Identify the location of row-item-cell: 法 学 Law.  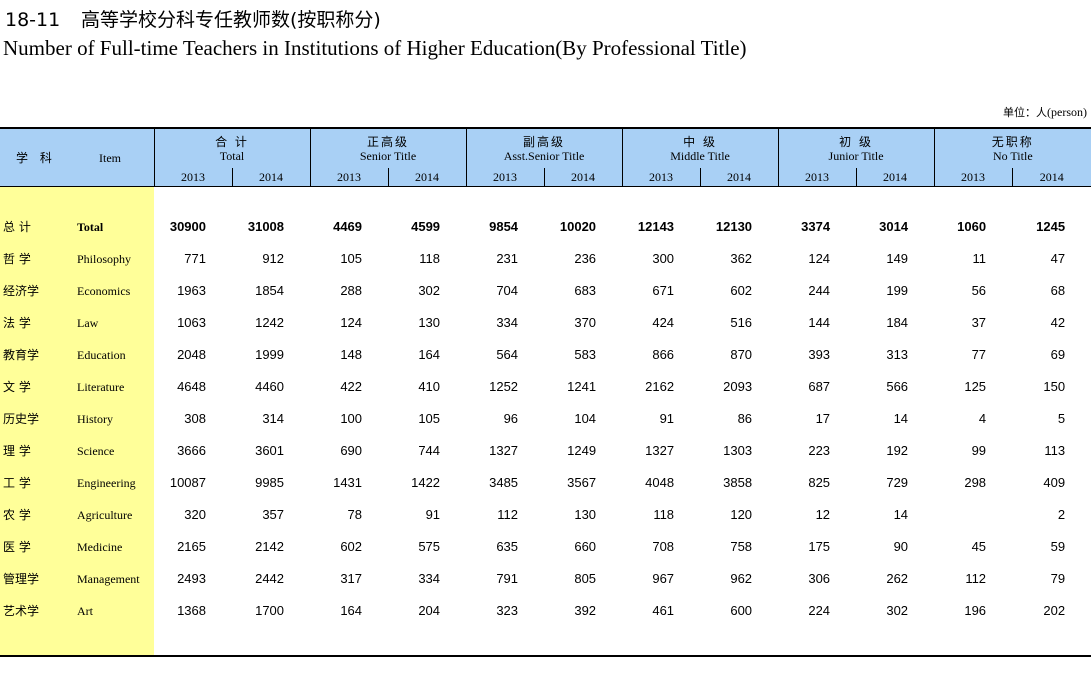
(77, 322).